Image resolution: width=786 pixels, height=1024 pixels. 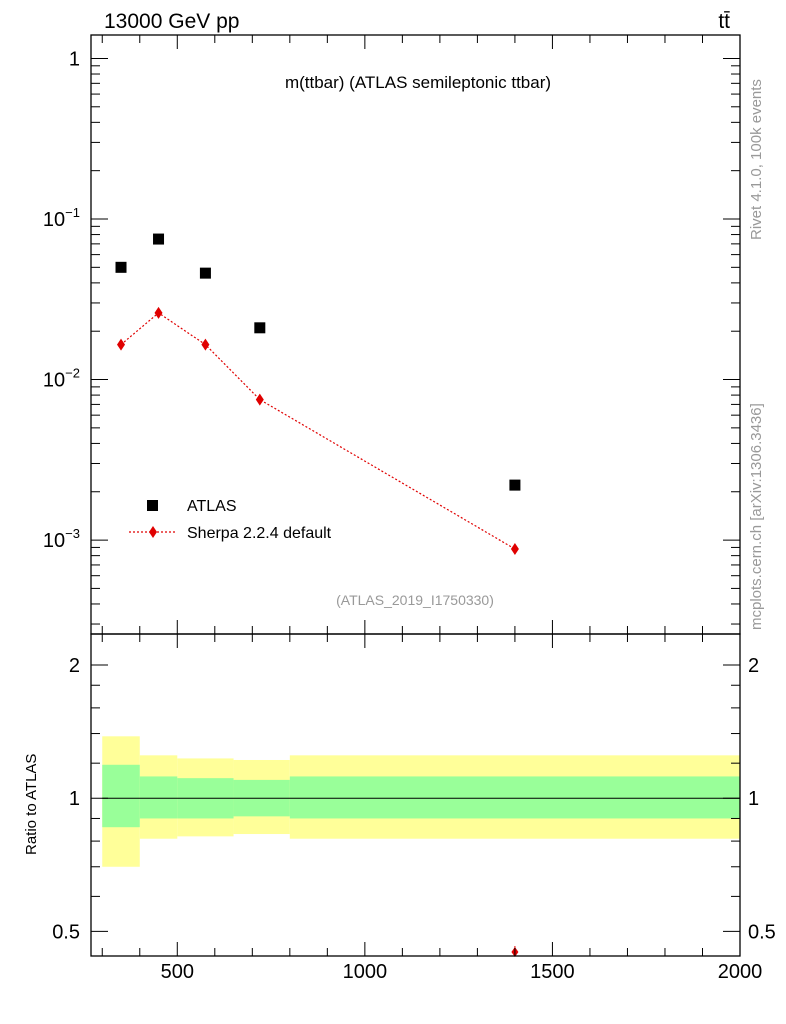 What do you see at coordinates (753, 666) in the screenshot?
I see `ratio-y-tick-label-right: 2` at bounding box center [753, 666].